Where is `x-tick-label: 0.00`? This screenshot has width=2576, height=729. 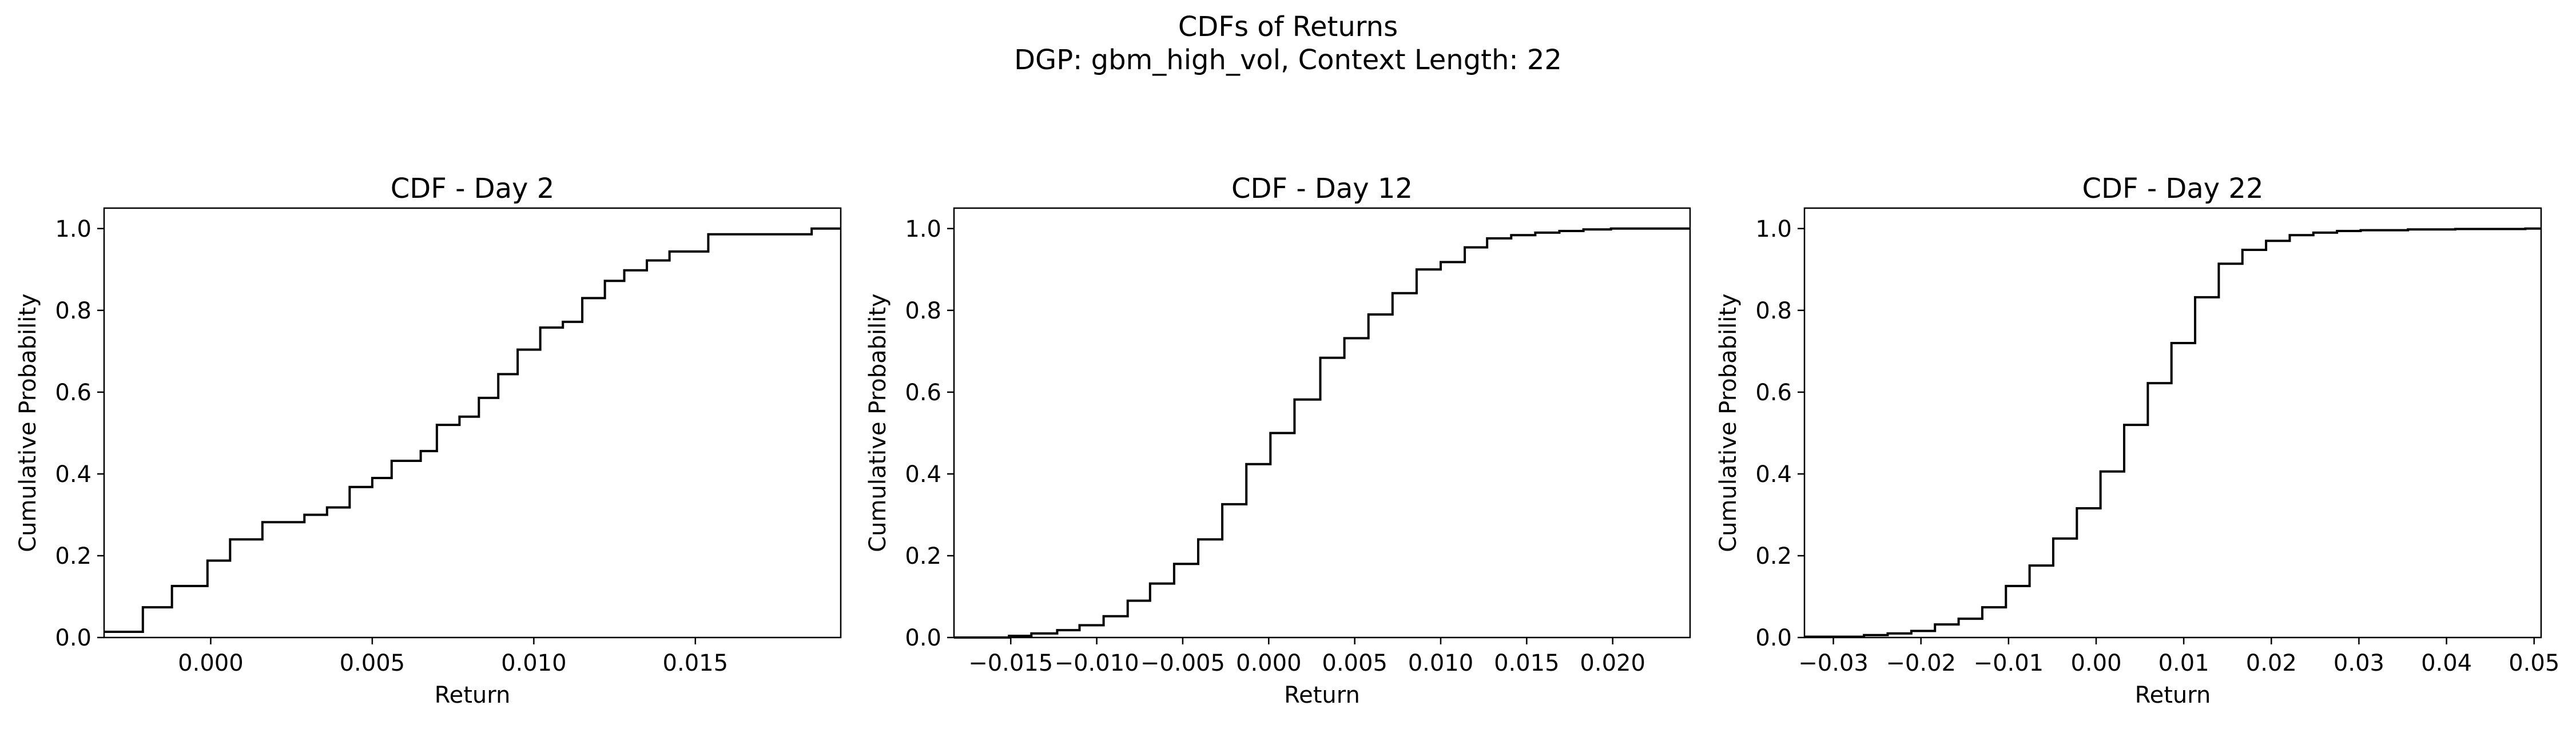
x-tick-label: 0.00 is located at coordinates (2095, 663).